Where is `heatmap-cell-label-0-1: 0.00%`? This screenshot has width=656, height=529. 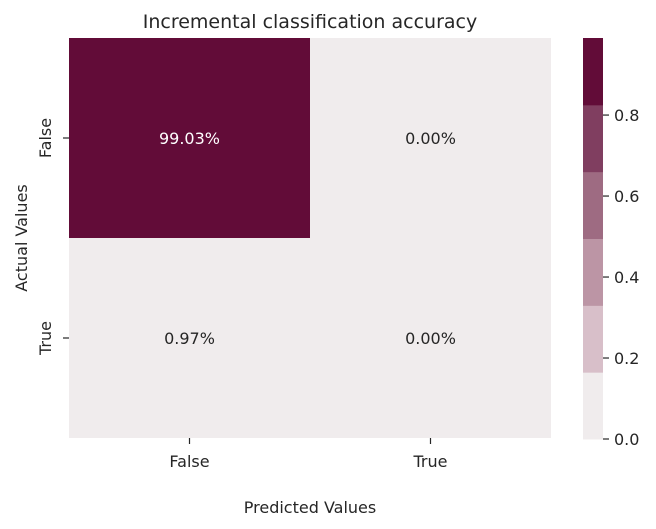 heatmap-cell-label-0-1: 0.00% is located at coordinates (430, 138).